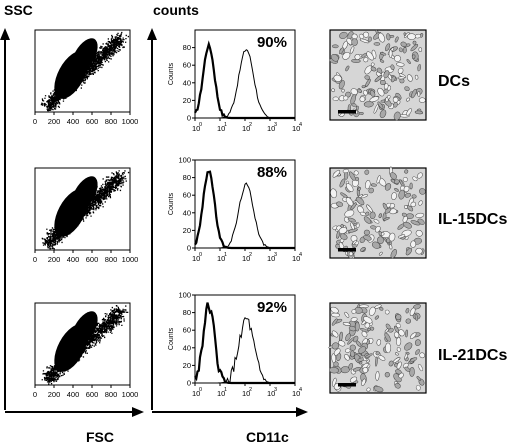  What do you see at coordinates (377, 348) in the screenshot?
I see `micrograph-il21dcs` at bounding box center [377, 348].